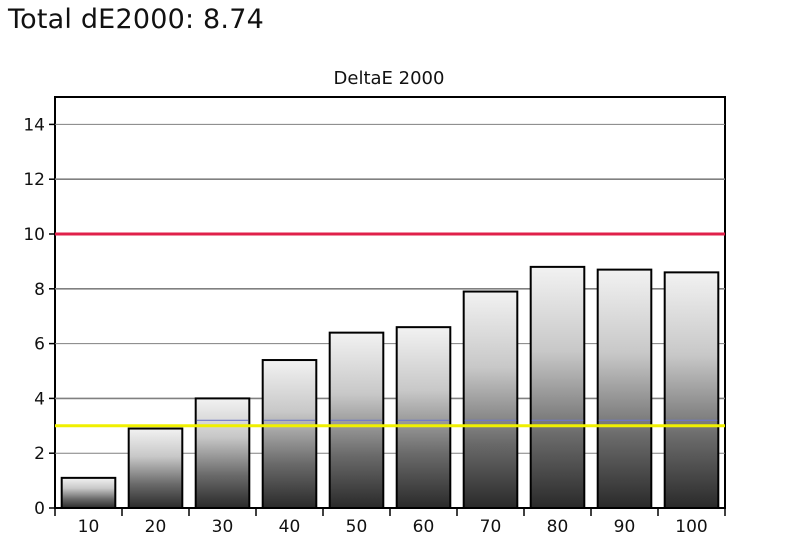  Describe the element at coordinates (625, 527) in the screenshot. I see `x-tick-label: 90` at that location.